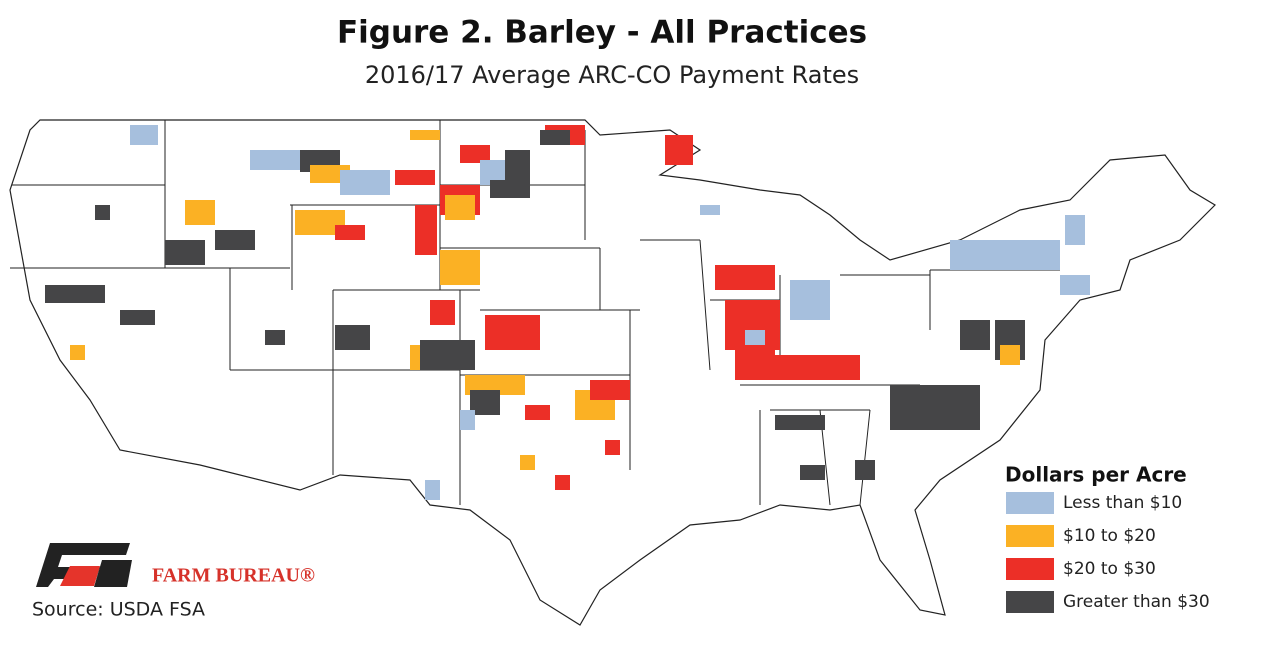  I want to click on legend-title: Dollars per Acre, so click(1096, 475).